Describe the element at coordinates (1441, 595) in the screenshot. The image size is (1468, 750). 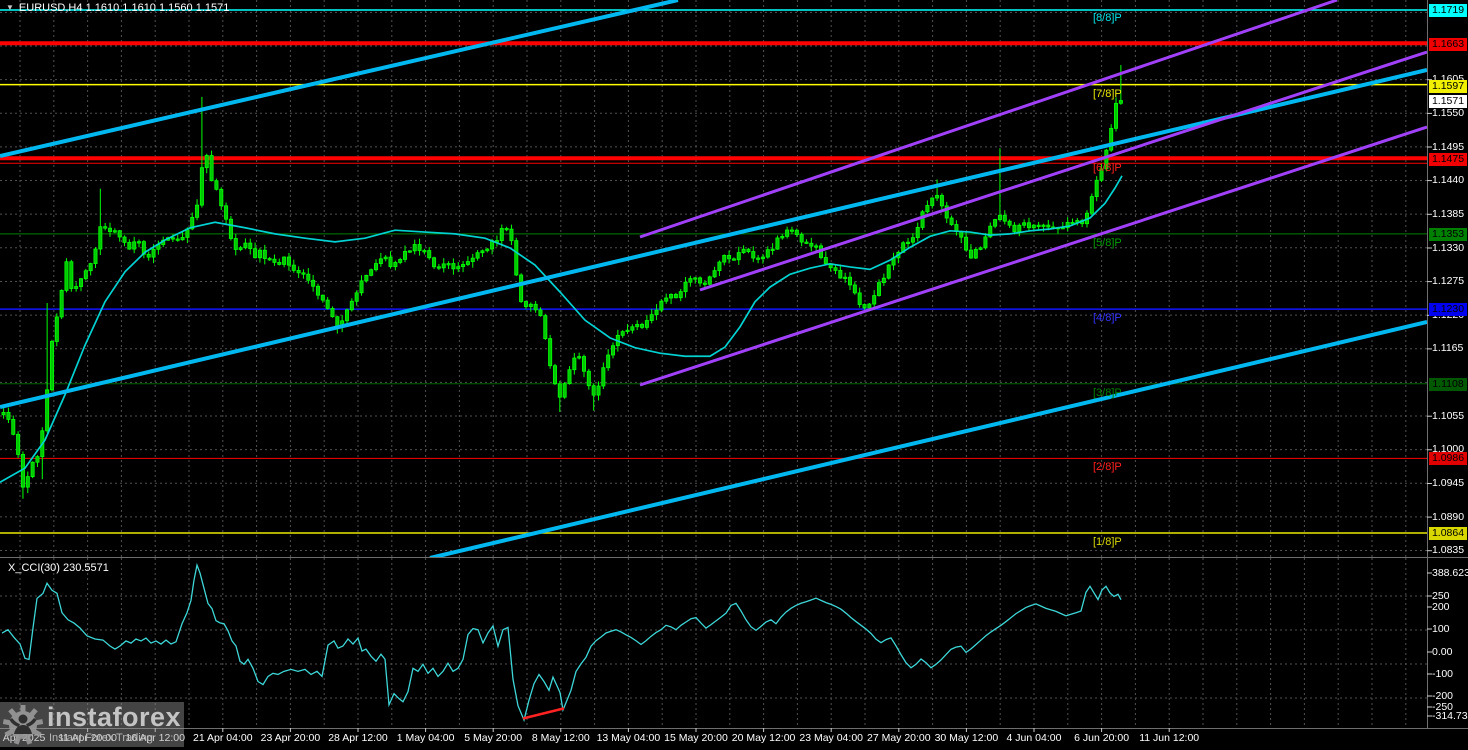
I see `cci-tick: 250` at that location.